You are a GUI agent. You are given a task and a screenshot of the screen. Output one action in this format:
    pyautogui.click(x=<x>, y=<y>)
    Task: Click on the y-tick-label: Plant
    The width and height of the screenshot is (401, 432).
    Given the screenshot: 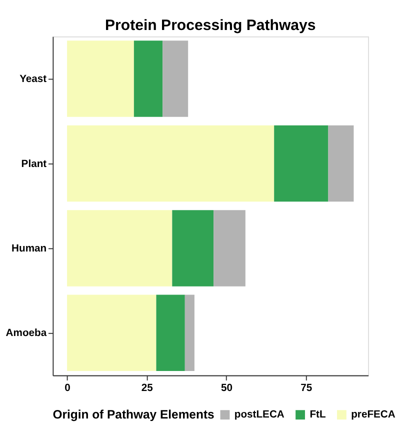 What is the action you would take?
    pyautogui.click(x=34, y=164)
    